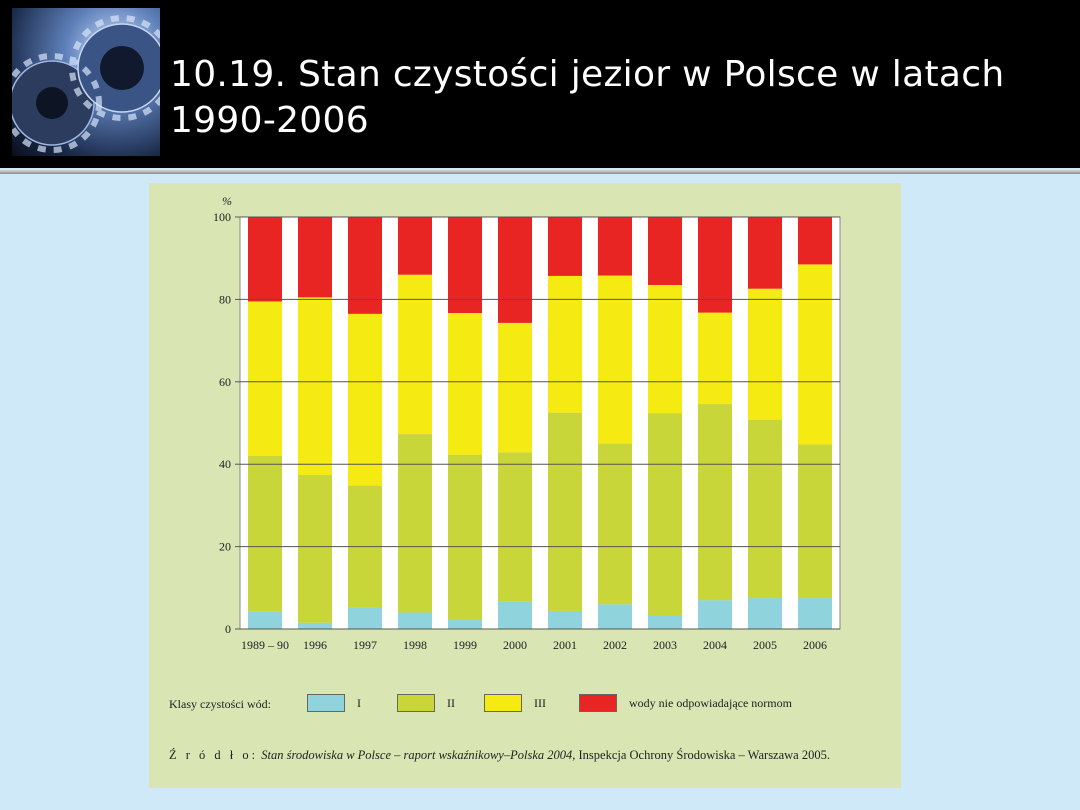 The height and width of the screenshot is (810, 1080). Describe the element at coordinates (86, 82) in the screenshot. I see `gears-icon` at that location.